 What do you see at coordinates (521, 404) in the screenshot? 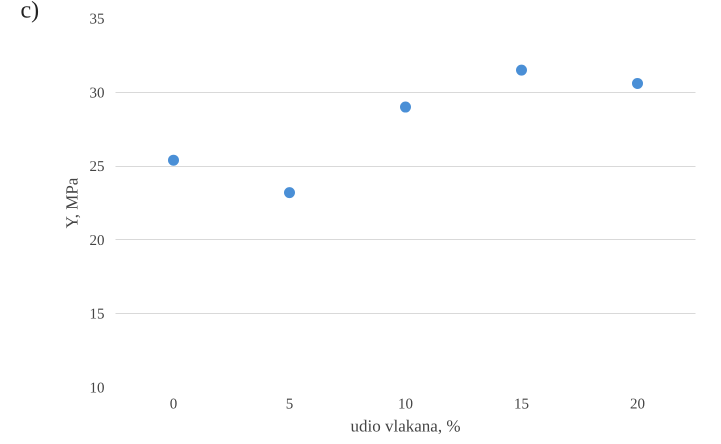
I see `x-tick-label: 15` at bounding box center [521, 404].